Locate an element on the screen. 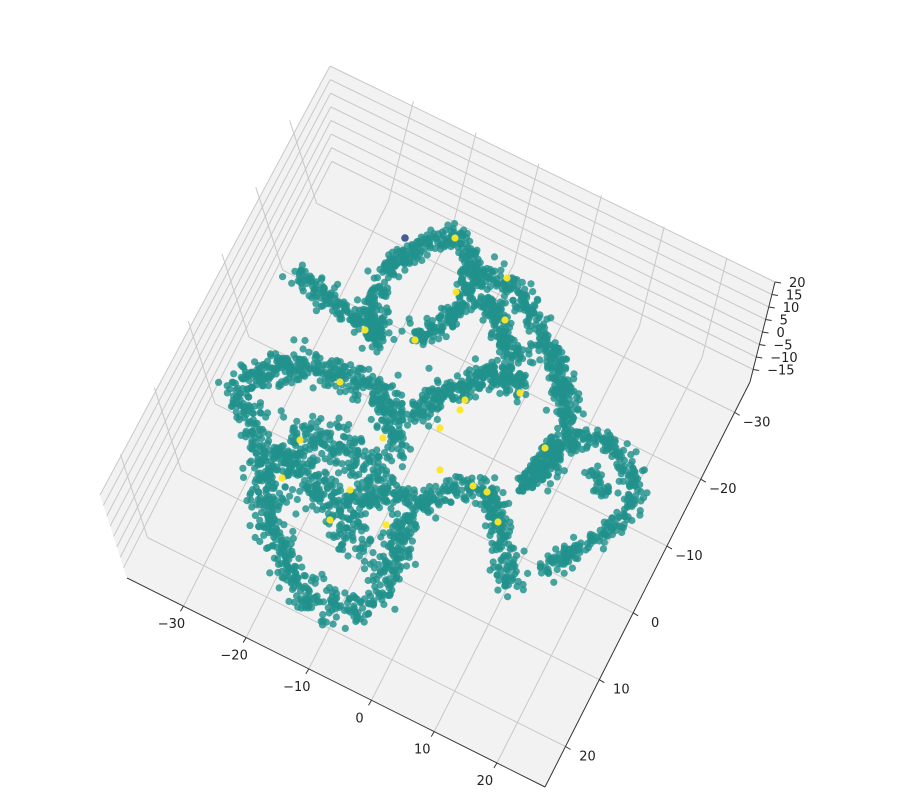  x-tick-label: −30 is located at coordinates (171, 624).